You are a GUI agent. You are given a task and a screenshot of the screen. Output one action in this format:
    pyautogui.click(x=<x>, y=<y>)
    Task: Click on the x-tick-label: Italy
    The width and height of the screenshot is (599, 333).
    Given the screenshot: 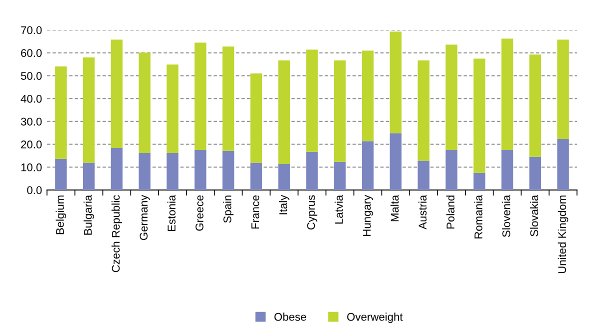 What is the action you would take?
    pyautogui.click(x=284, y=204)
    